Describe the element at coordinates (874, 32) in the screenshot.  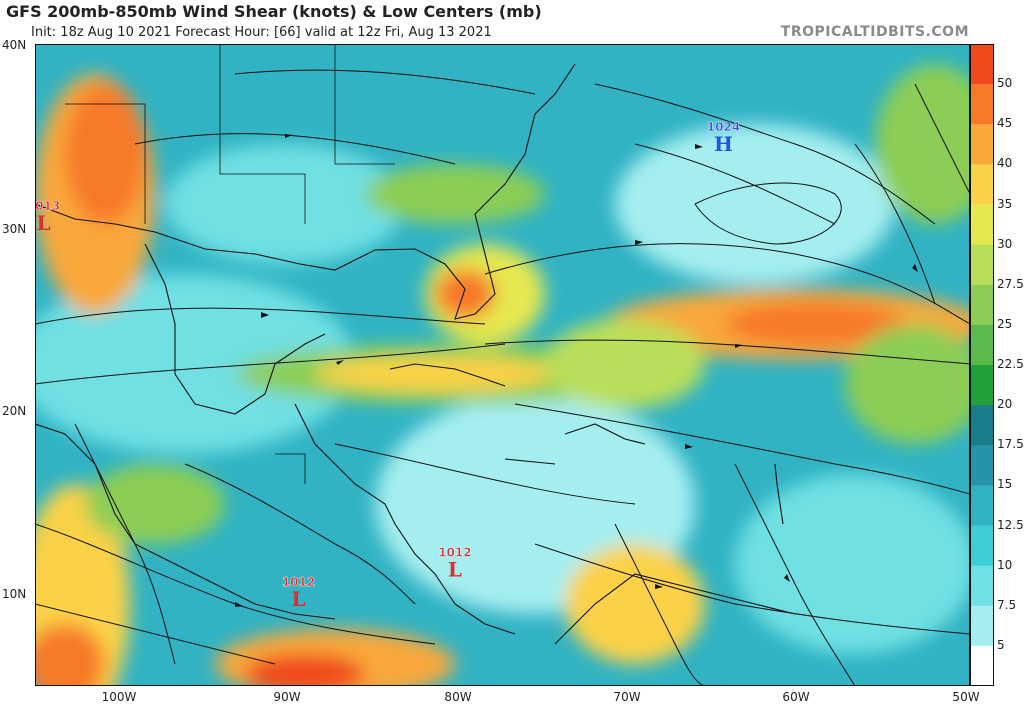
I see `site-watermark: TROPICALTIDBITS.COM` at that location.